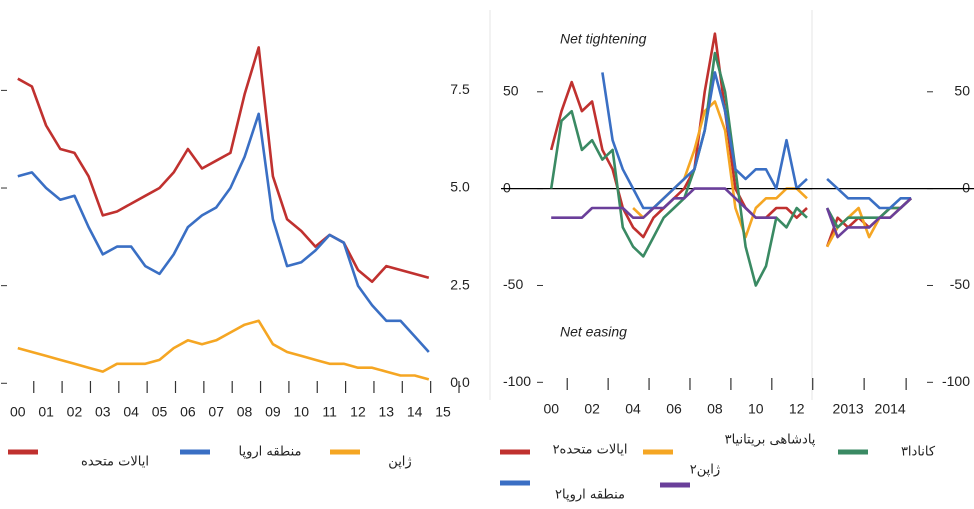 The image size is (974, 509). Describe the element at coordinates (603, 39) in the screenshot. I see `annotation: Net tightening` at that location.